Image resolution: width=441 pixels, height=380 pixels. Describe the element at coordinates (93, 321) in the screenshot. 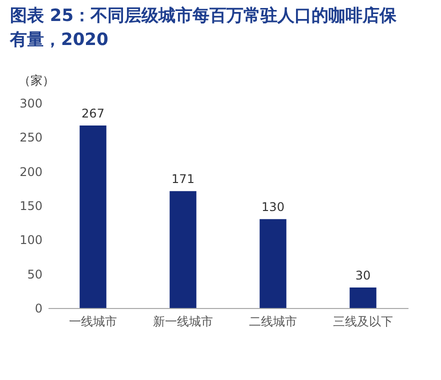

I see `x-tick-label: 一线城市` at that location.